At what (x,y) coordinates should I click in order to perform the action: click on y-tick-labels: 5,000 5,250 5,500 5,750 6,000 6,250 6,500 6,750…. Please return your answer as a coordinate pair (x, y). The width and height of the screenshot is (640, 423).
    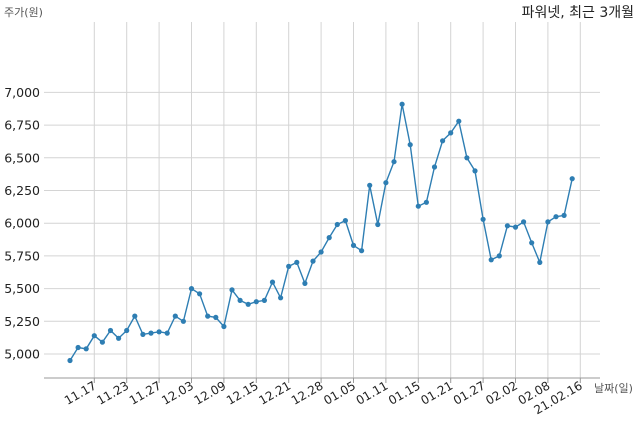
    Looking at the image, I should click on (22, 223).